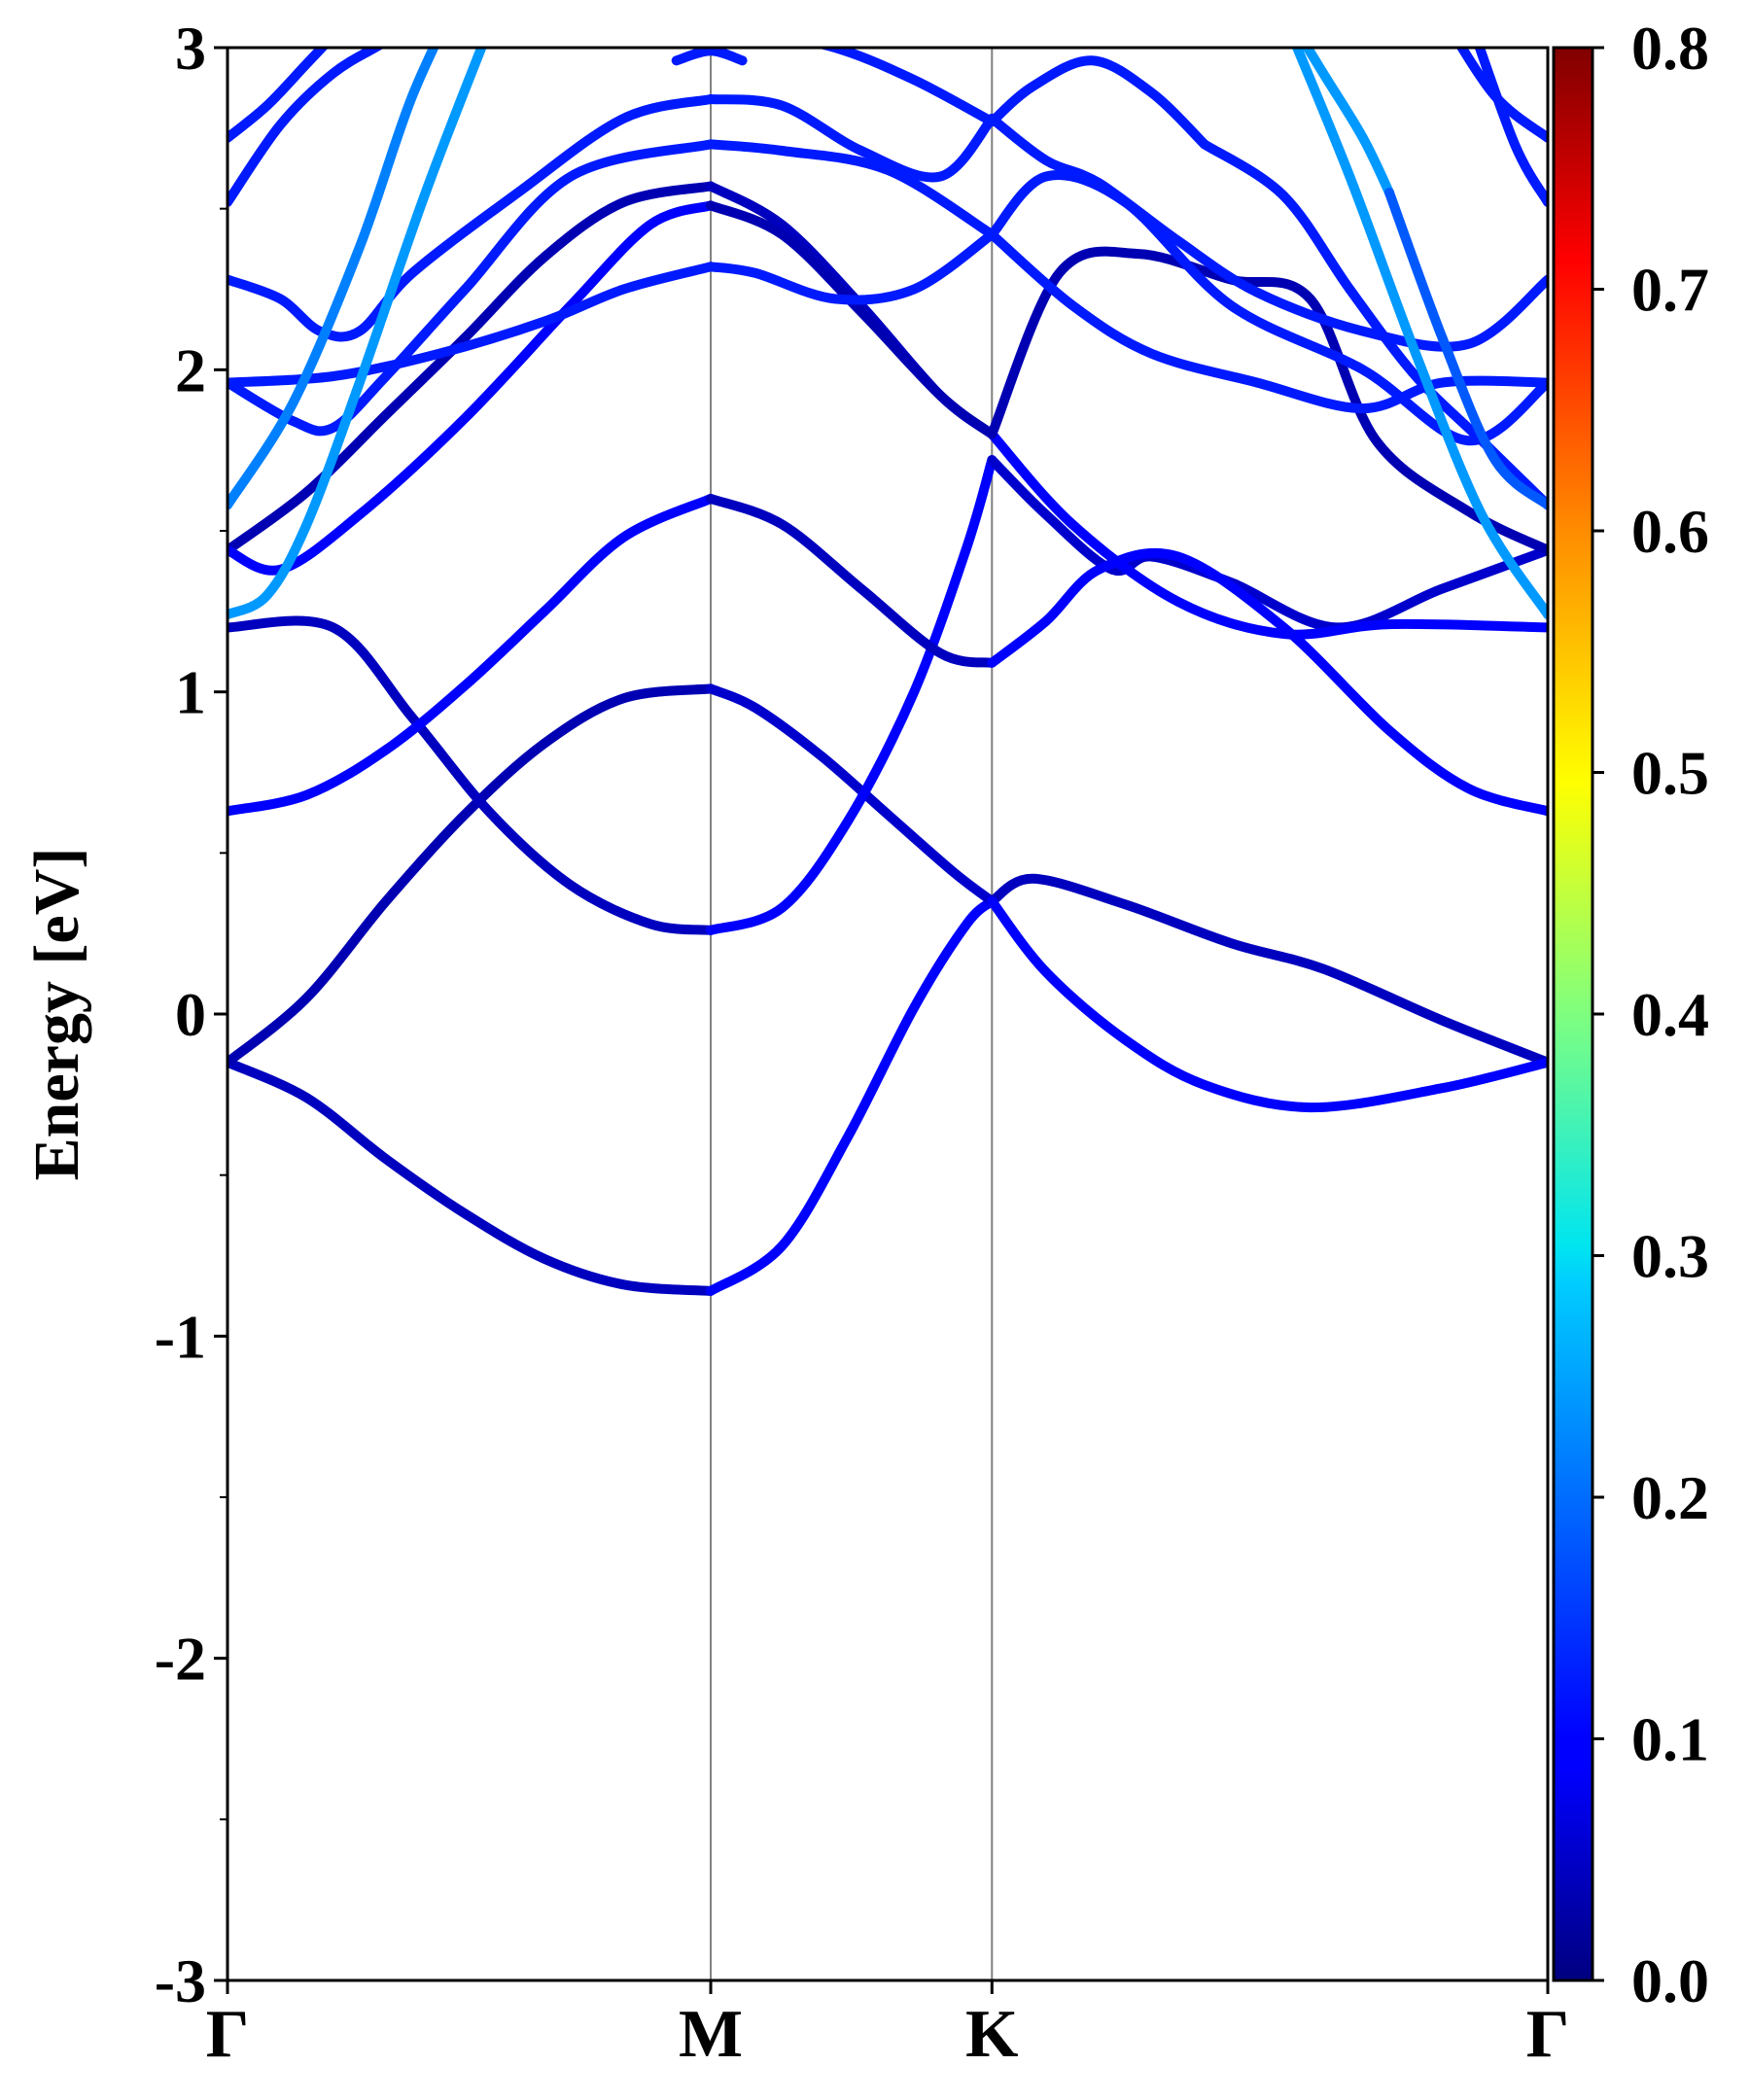  I want to click on y-tick-label: -2, so click(180, 1659).